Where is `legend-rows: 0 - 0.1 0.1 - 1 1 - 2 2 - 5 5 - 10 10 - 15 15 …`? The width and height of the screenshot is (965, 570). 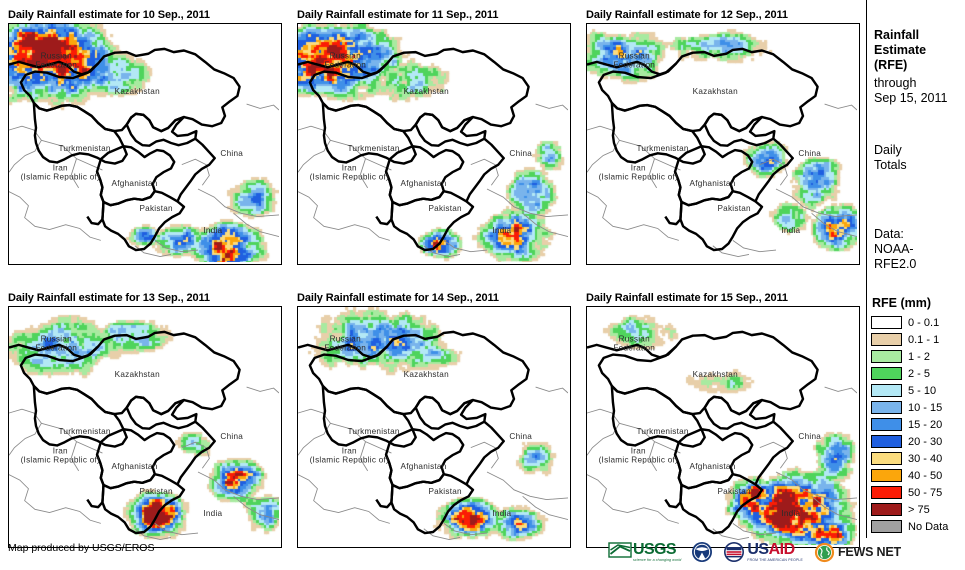 legend-rows: 0 - 0.1 0.1 - 1 1 - 2 2 - 5 5 - 10 10 - 15 15 … is located at coordinates (909, 424).